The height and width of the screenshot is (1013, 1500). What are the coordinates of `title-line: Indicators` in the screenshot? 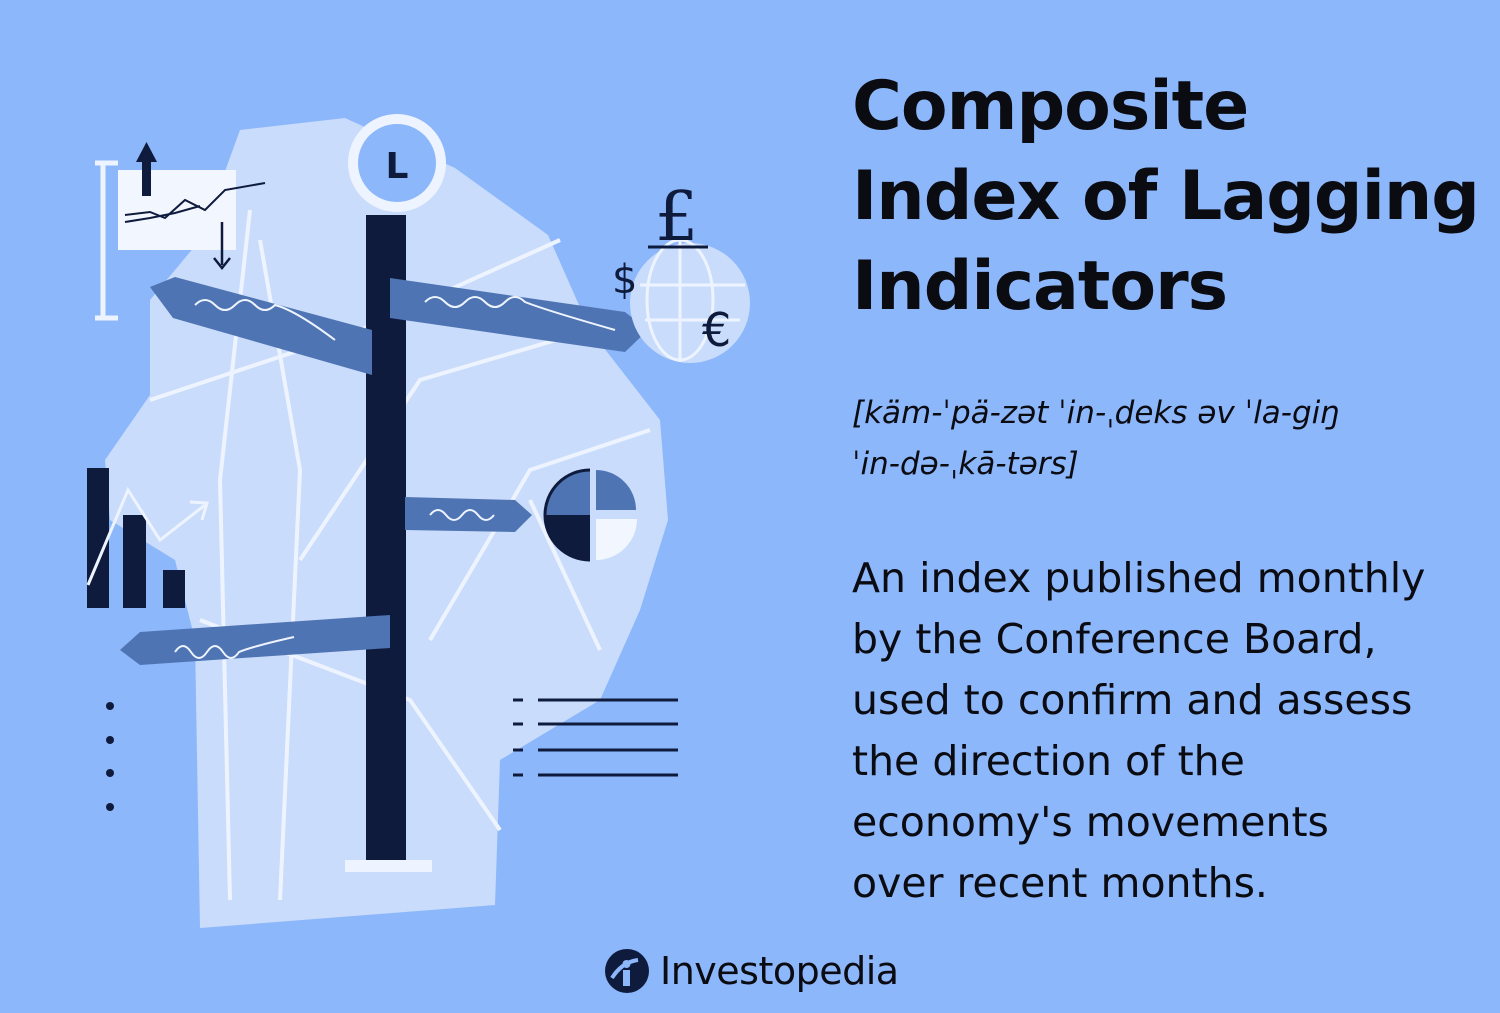 It's located at (1040, 286).